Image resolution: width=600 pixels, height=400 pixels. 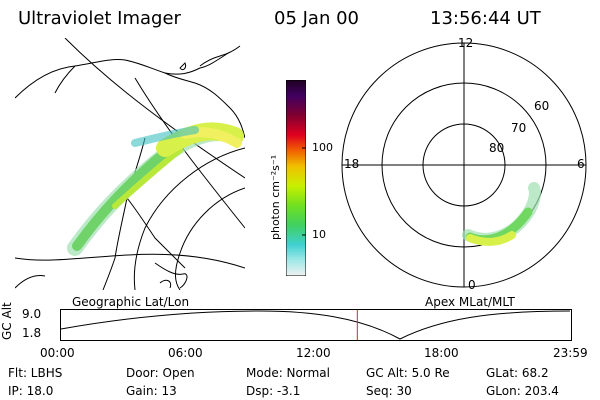 What do you see at coordinates (35, 373) in the screenshot?
I see `filter-info: Flt: LBHS` at bounding box center [35, 373].